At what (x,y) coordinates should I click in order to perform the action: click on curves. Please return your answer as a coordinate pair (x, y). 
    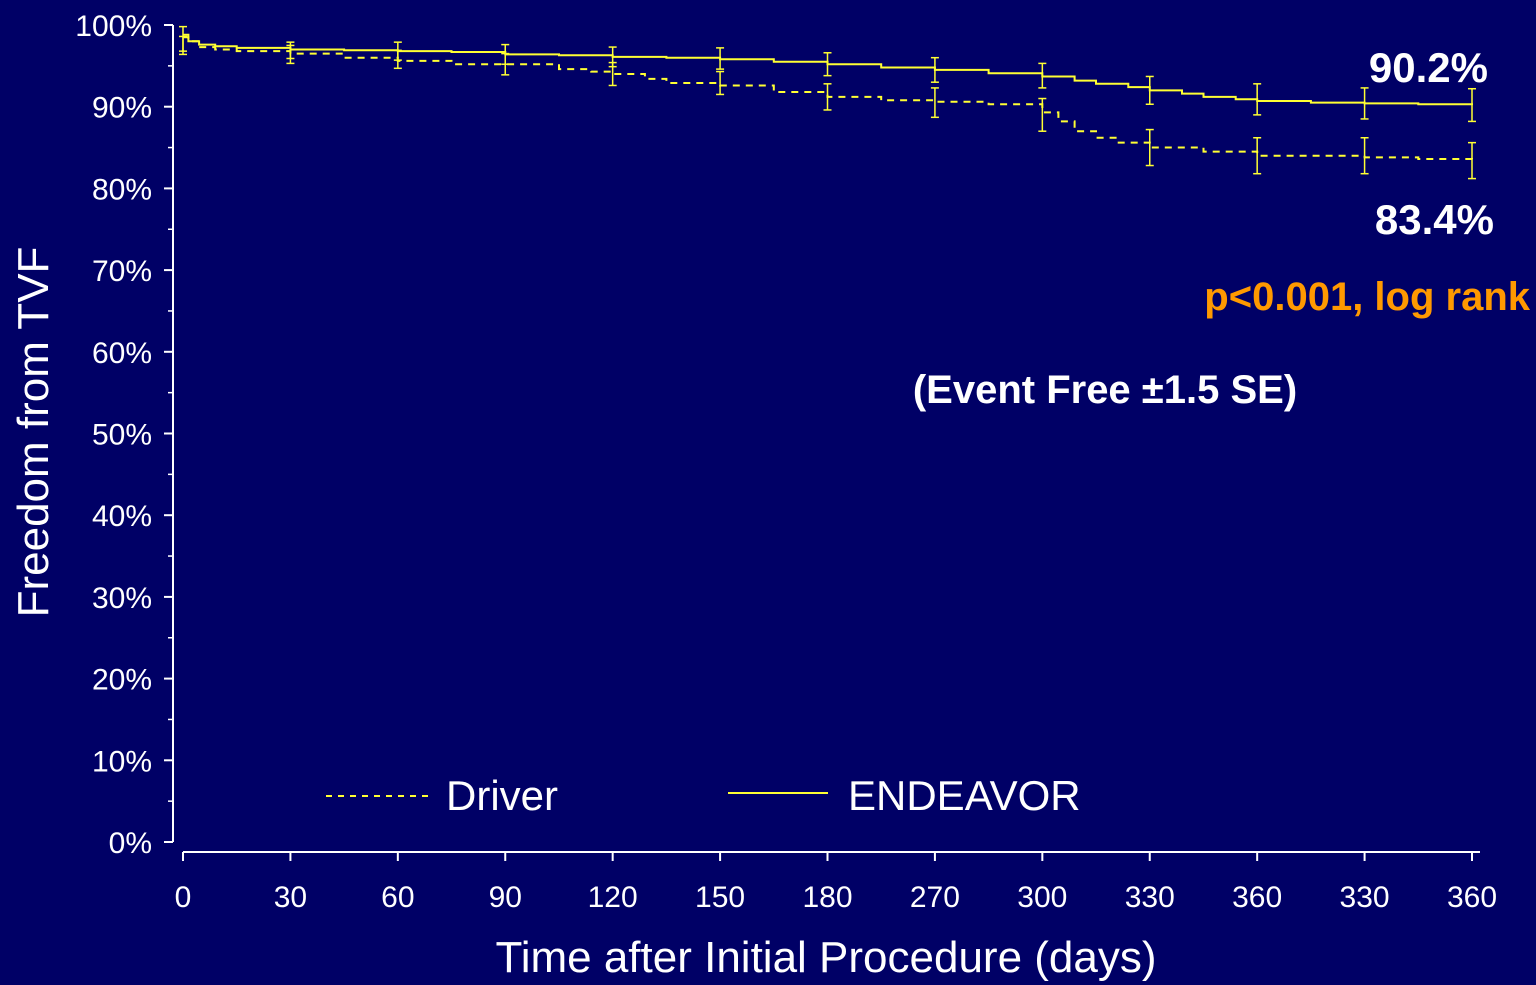
    Looking at the image, I should click on (827, 102).